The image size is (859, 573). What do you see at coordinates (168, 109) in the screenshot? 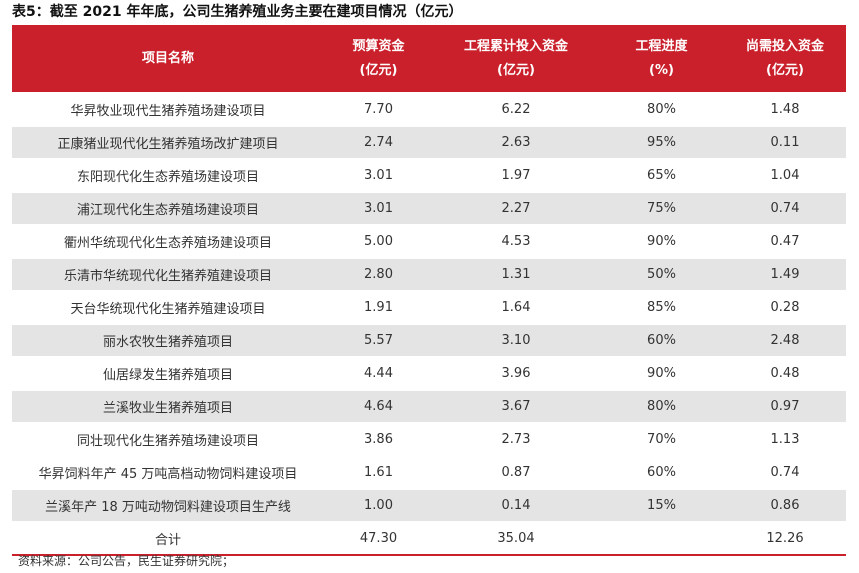
I see `cell-project-name: 华昇牧业现代生猪养殖场建设项目` at bounding box center [168, 109].